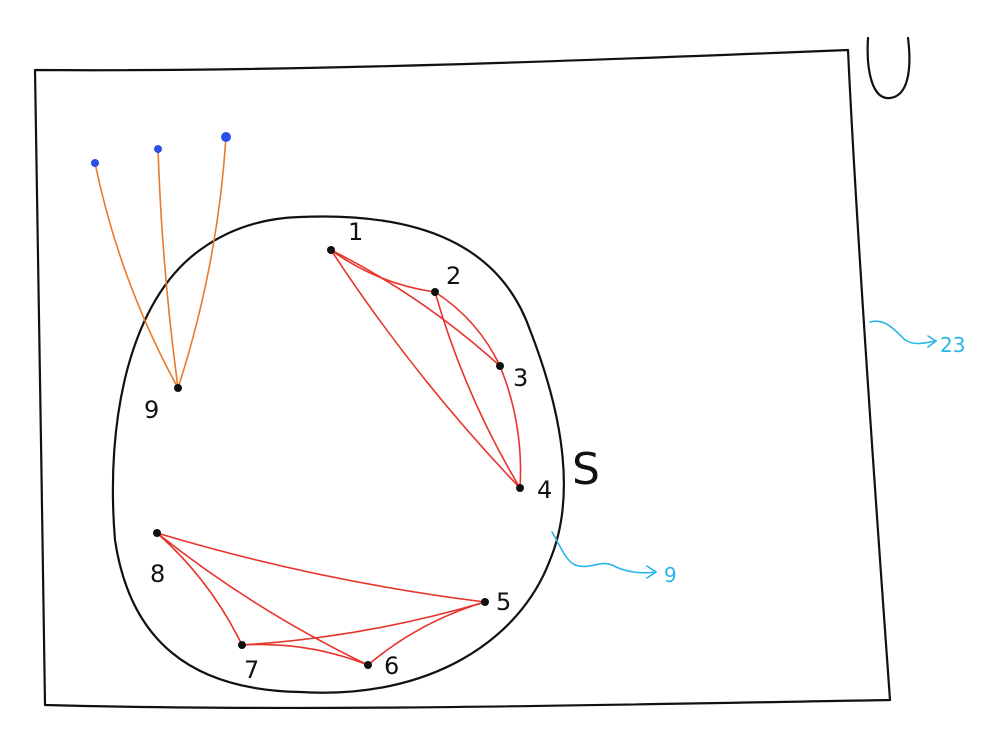 The image size is (1001, 743). Describe the element at coordinates (251, 670) in the screenshot. I see `node-label-7: 7` at that location.